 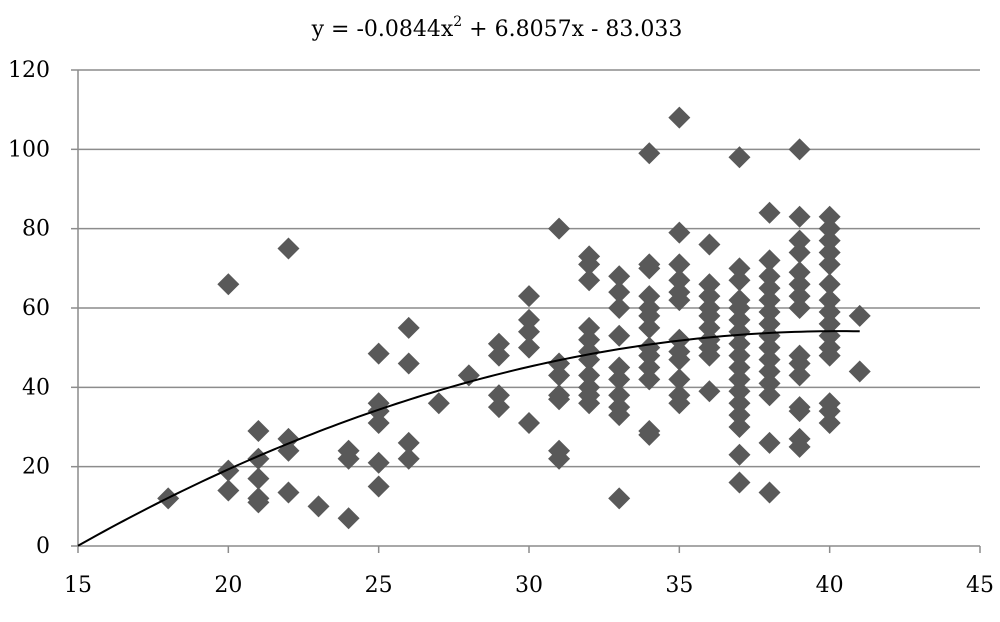 What do you see at coordinates (457, 22) in the screenshot?
I see `equation-power: 2` at bounding box center [457, 22].